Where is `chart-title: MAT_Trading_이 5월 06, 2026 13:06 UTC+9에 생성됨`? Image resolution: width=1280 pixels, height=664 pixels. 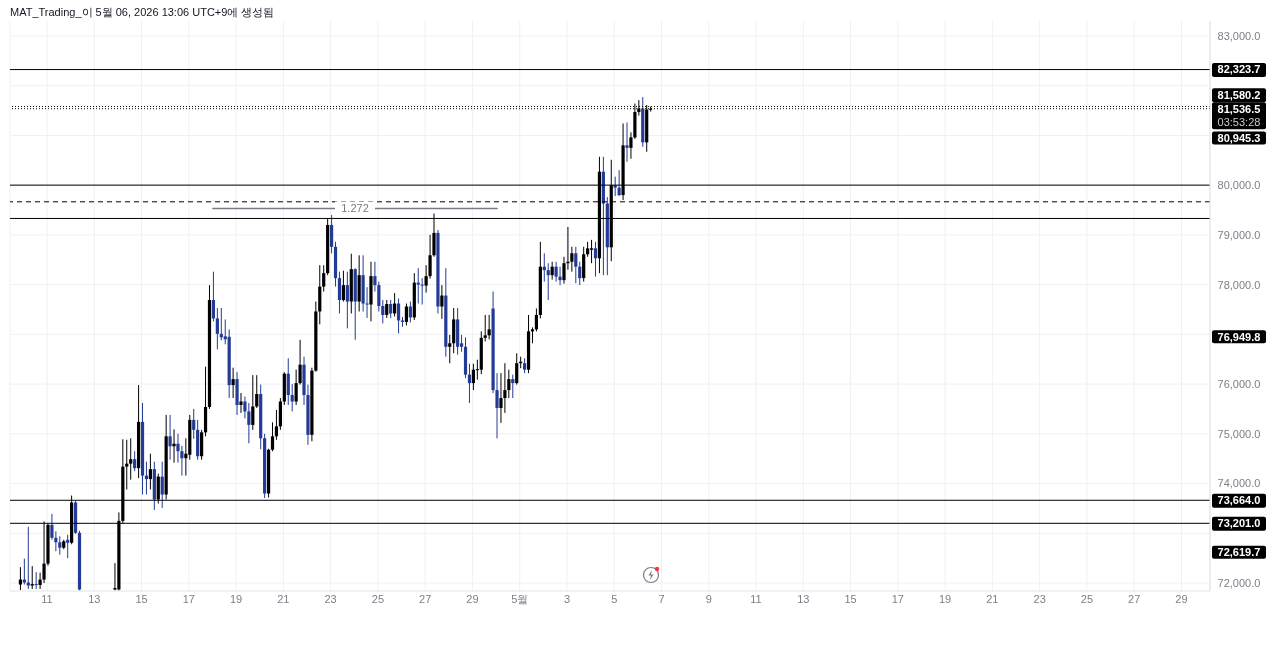
chart-title: MAT_Trading_이 5월 06, 2026 13:06 UTC+9에 생성됨 is located at coordinates (142, 12).